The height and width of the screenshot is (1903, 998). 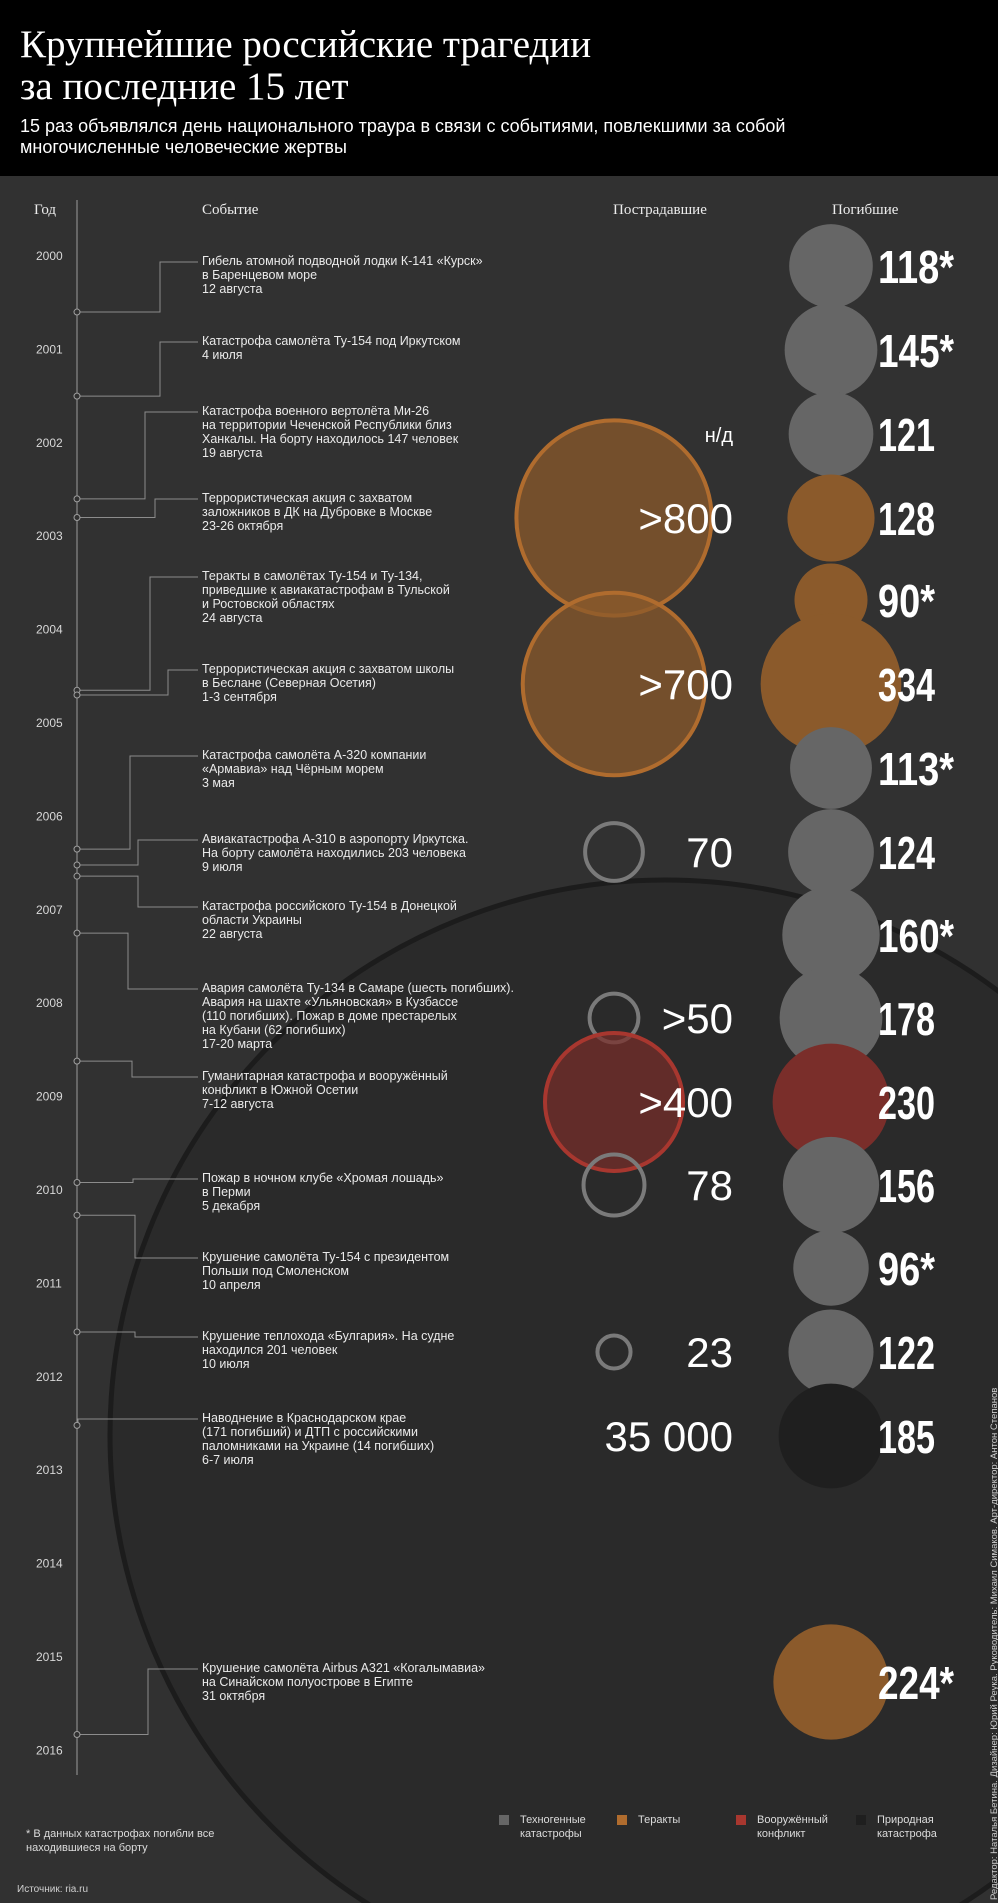 I want to click on year-label: 2001, so click(x=49, y=349).